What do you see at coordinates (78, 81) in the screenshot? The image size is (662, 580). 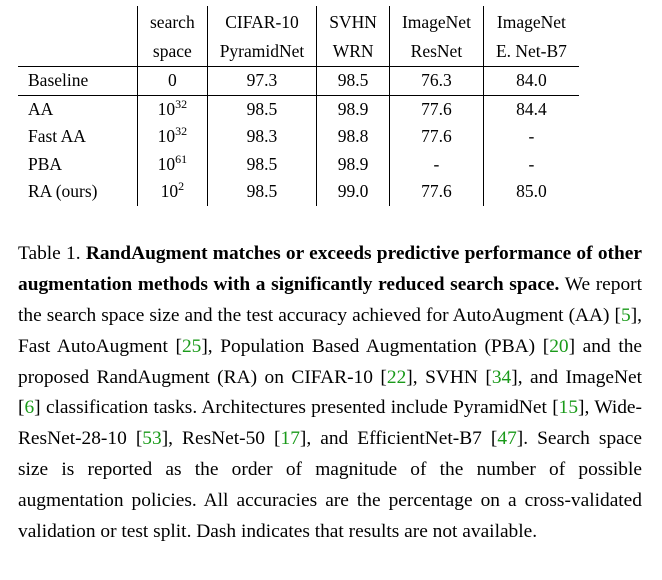 I see `method-cell: Baseline` at bounding box center [78, 81].